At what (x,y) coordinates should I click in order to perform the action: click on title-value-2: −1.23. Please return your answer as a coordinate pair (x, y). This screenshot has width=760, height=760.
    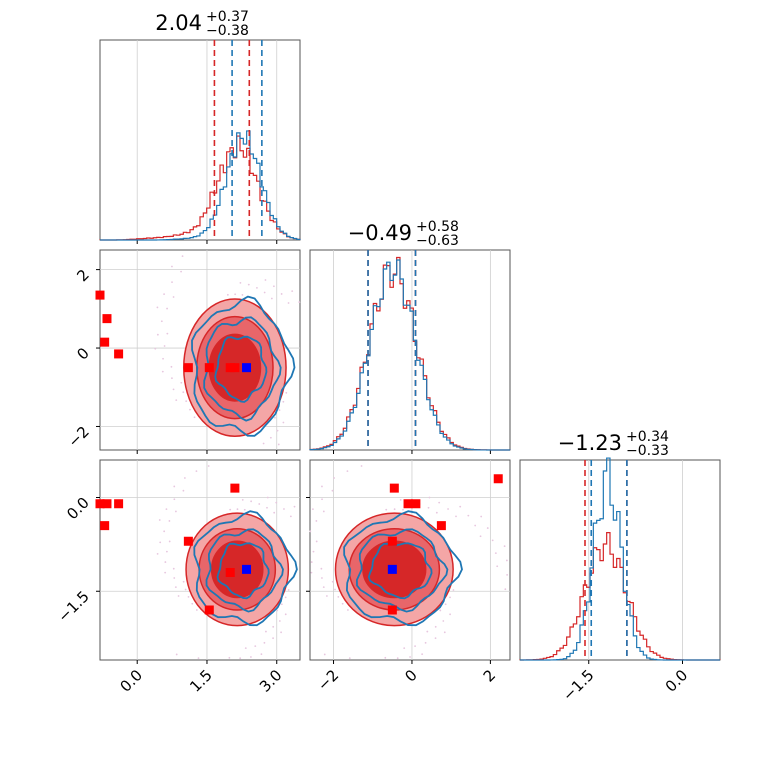
    Looking at the image, I should click on (590, 443).